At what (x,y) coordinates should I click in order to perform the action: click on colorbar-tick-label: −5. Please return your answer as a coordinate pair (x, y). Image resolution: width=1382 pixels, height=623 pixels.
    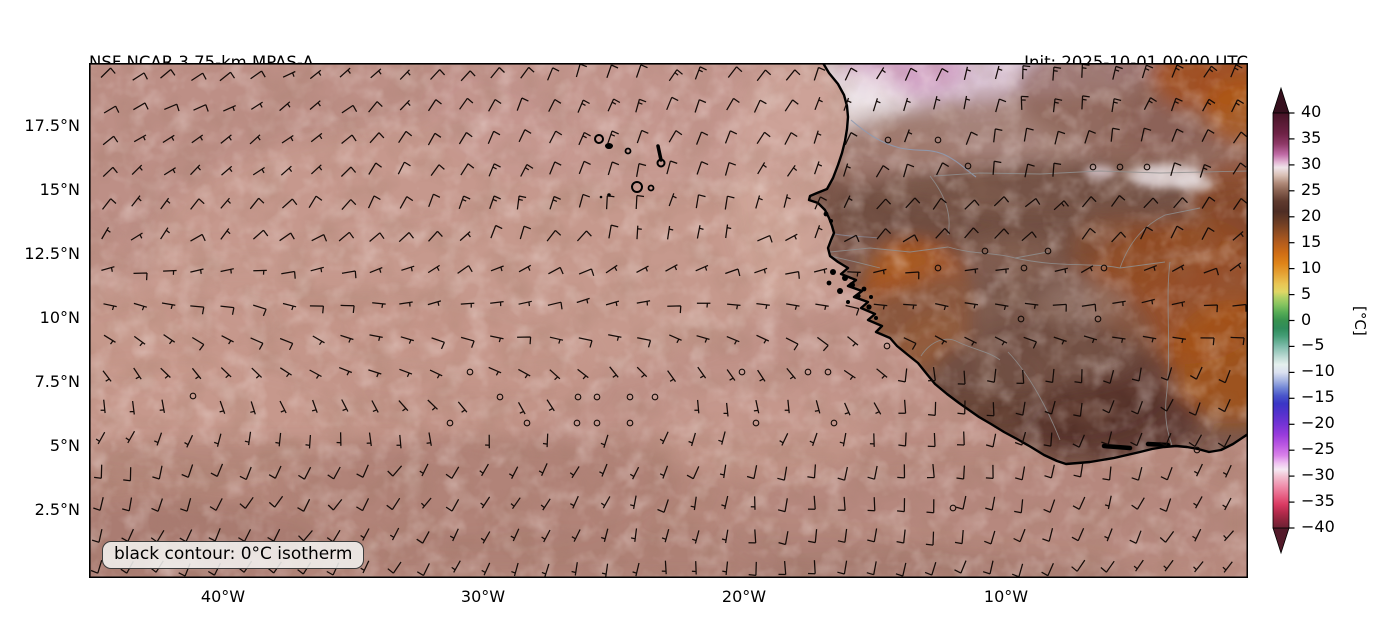
    Looking at the image, I should click on (1313, 345).